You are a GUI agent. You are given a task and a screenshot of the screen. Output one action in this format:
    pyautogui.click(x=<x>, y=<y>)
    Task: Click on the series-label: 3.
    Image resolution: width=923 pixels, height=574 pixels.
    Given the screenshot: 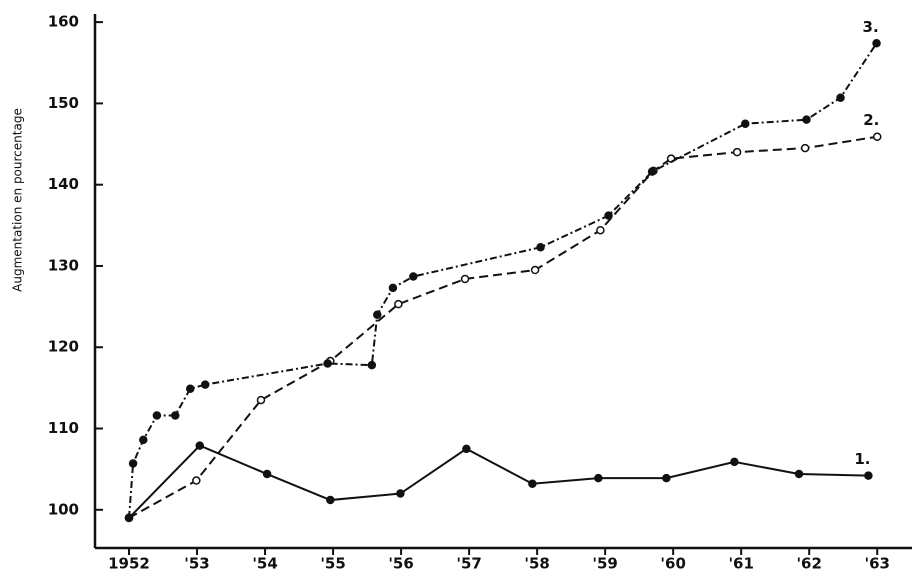 What is the action you would take?
    pyautogui.click(x=871, y=27)
    